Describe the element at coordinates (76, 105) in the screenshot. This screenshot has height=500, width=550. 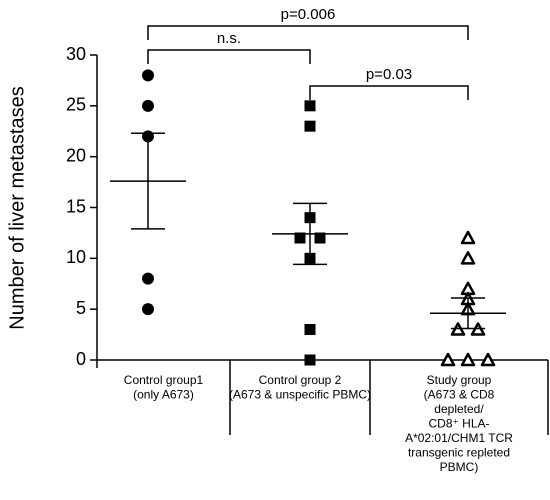
I see `y-tick-label: 25` at that location.